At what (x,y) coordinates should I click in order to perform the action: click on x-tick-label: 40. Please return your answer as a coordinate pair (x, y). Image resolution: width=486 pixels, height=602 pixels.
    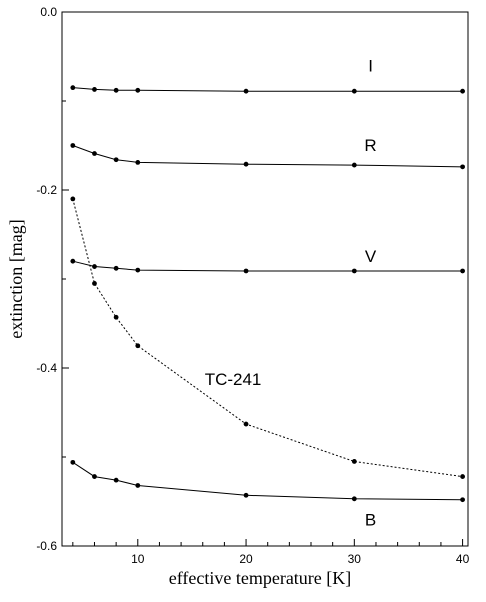
    Looking at the image, I should click on (463, 559).